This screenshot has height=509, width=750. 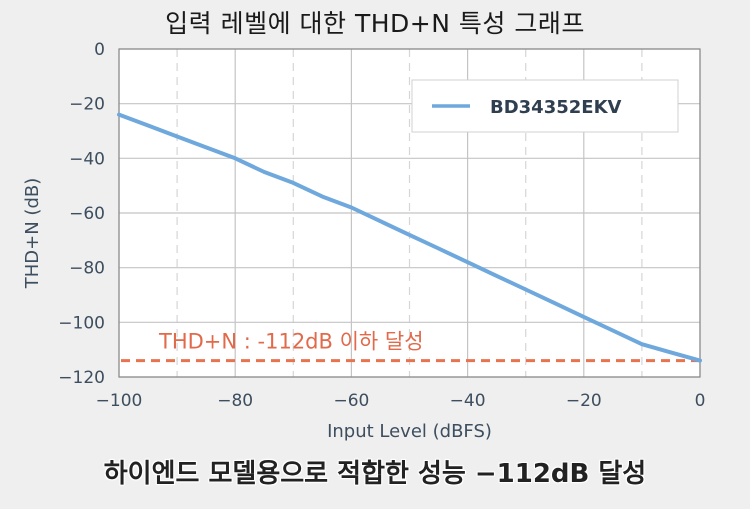 I want to click on reference-annotation: THD+N : -112dB 이하 달성, so click(x=291, y=342).